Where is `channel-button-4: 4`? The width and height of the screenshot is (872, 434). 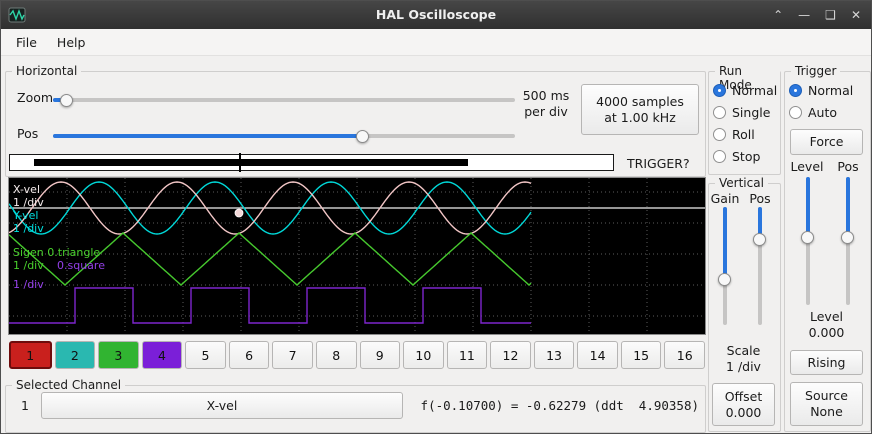
channel-button-4: 4 is located at coordinates (162, 355).